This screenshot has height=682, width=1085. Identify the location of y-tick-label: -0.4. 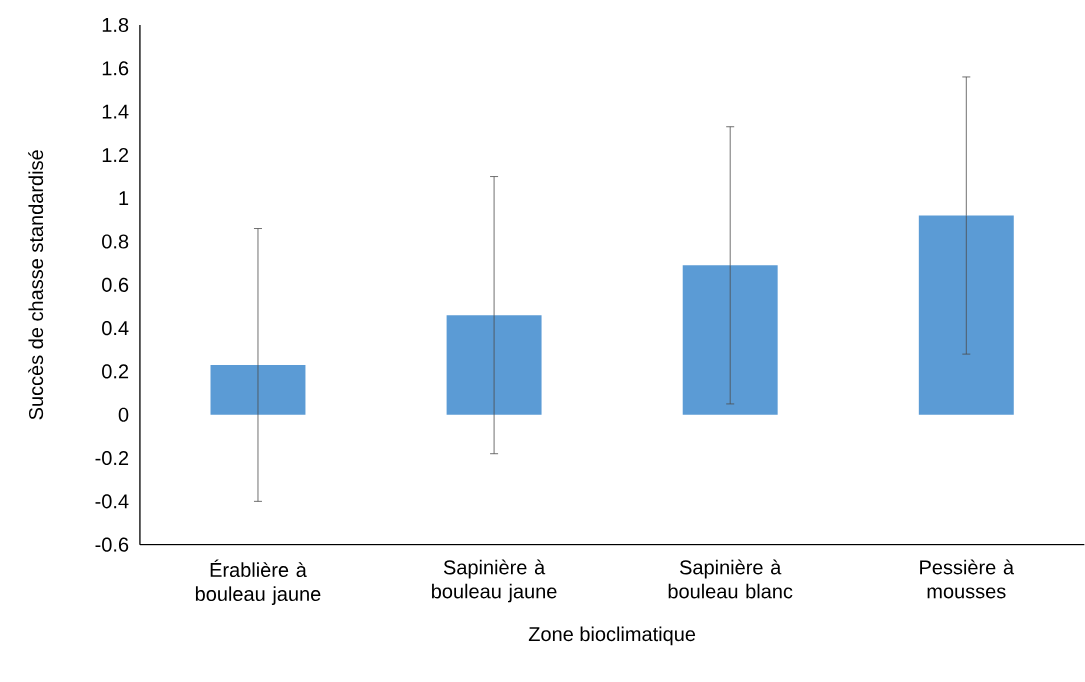
(112, 501).